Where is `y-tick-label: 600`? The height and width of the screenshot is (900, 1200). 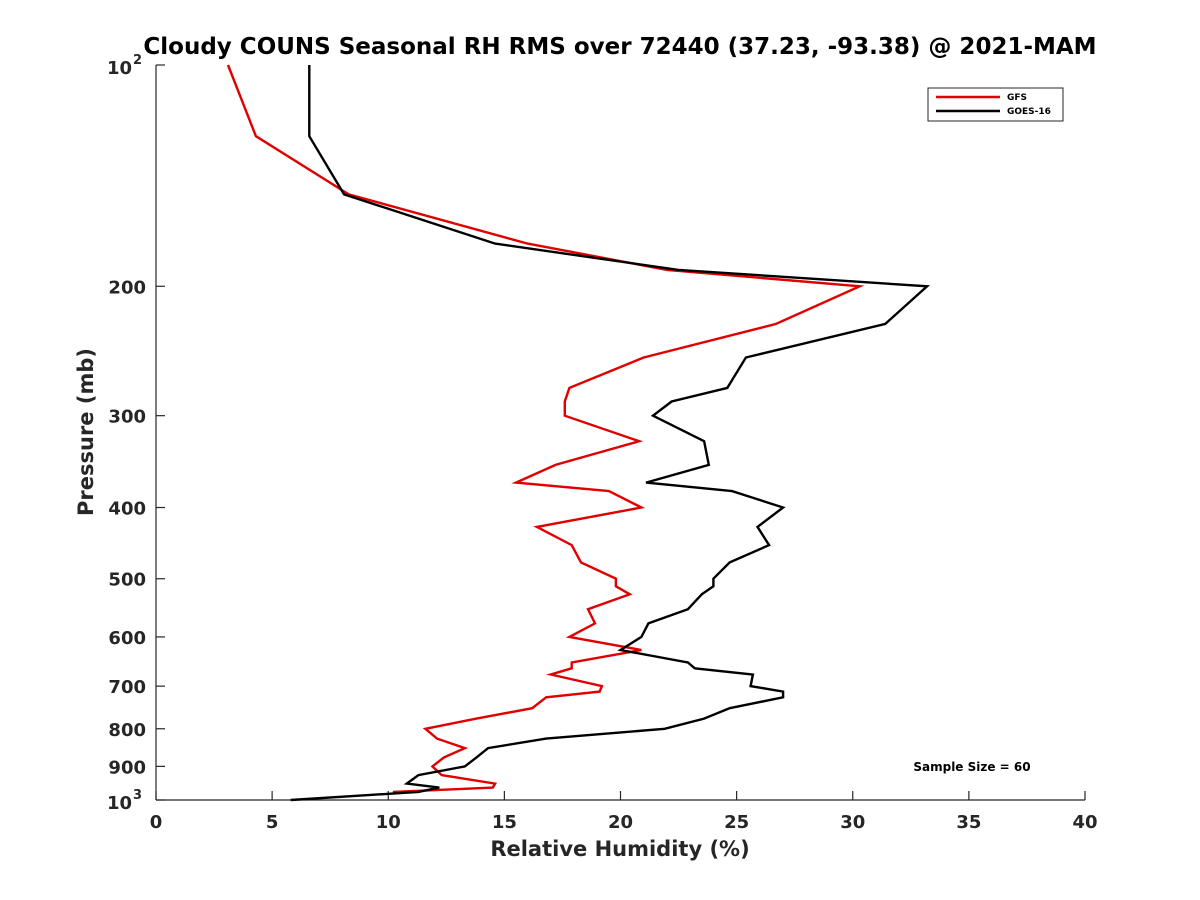
y-tick-label: 600 is located at coordinates (127, 638).